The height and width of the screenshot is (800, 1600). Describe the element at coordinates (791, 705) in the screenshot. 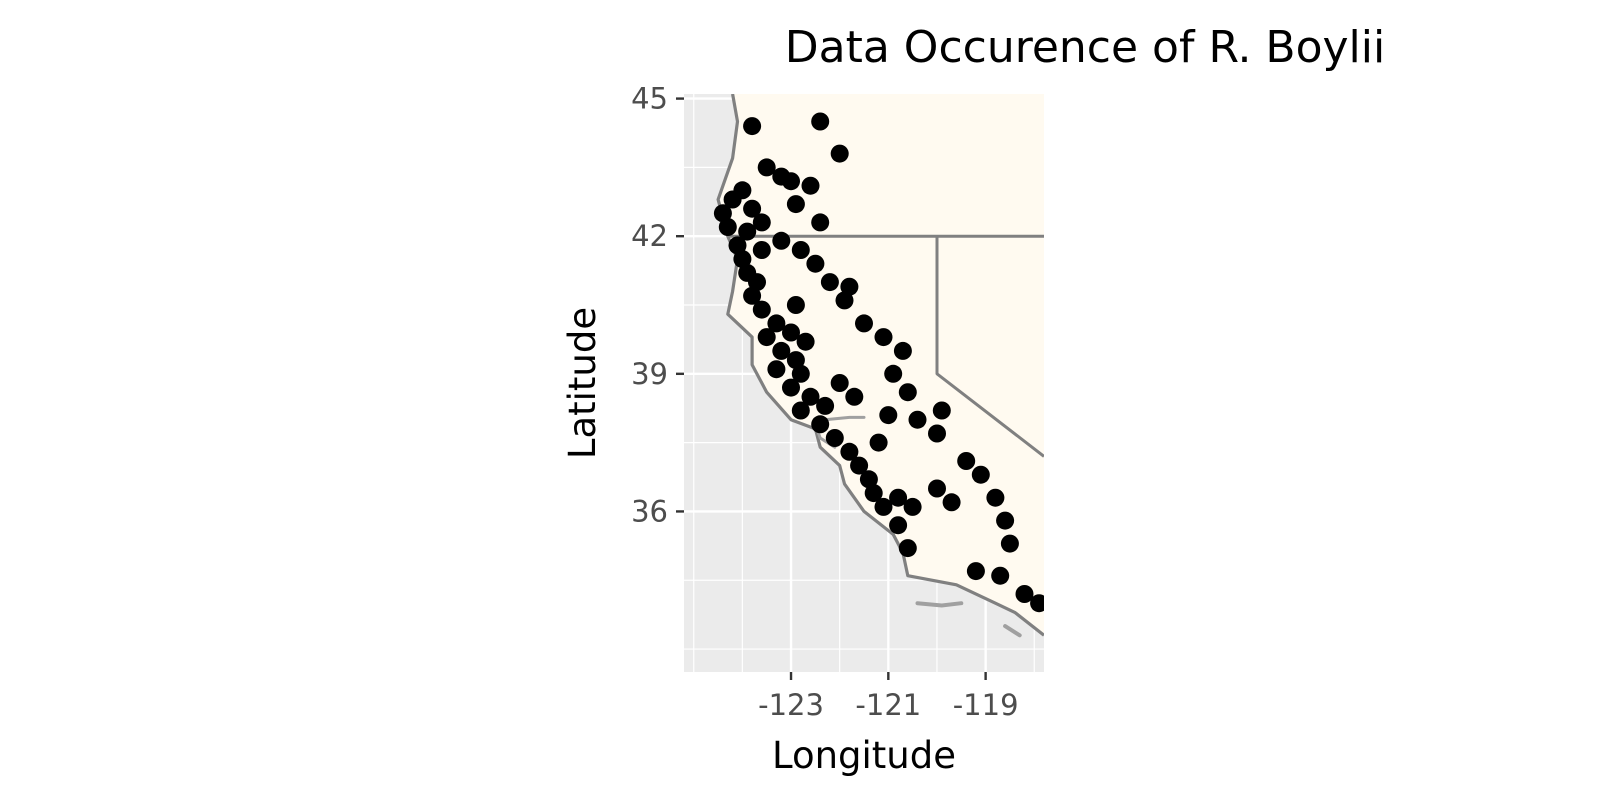

I see `x-tick-label: -123` at that location.